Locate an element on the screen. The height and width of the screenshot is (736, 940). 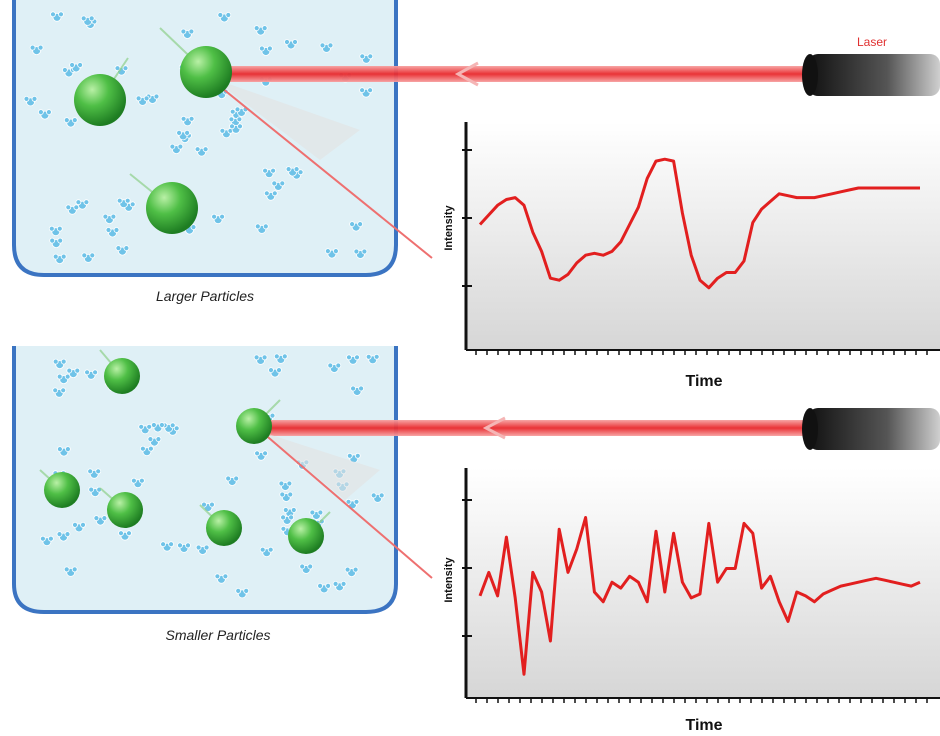
intensity-trace is located at coordinates (699, 223).